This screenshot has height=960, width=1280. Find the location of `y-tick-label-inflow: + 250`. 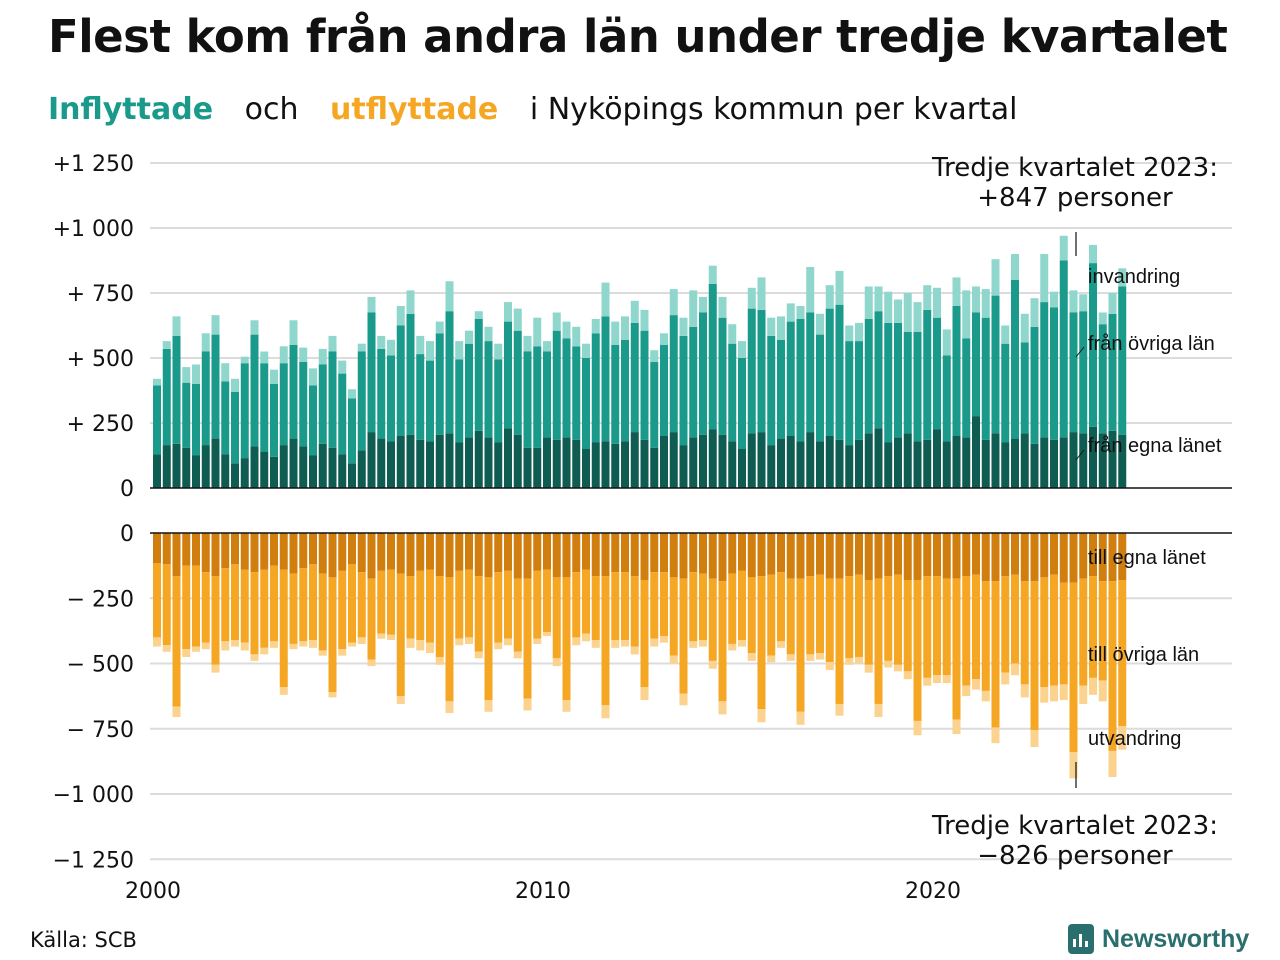

y-tick-label-inflow: + 250 is located at coordinates (100, 424).